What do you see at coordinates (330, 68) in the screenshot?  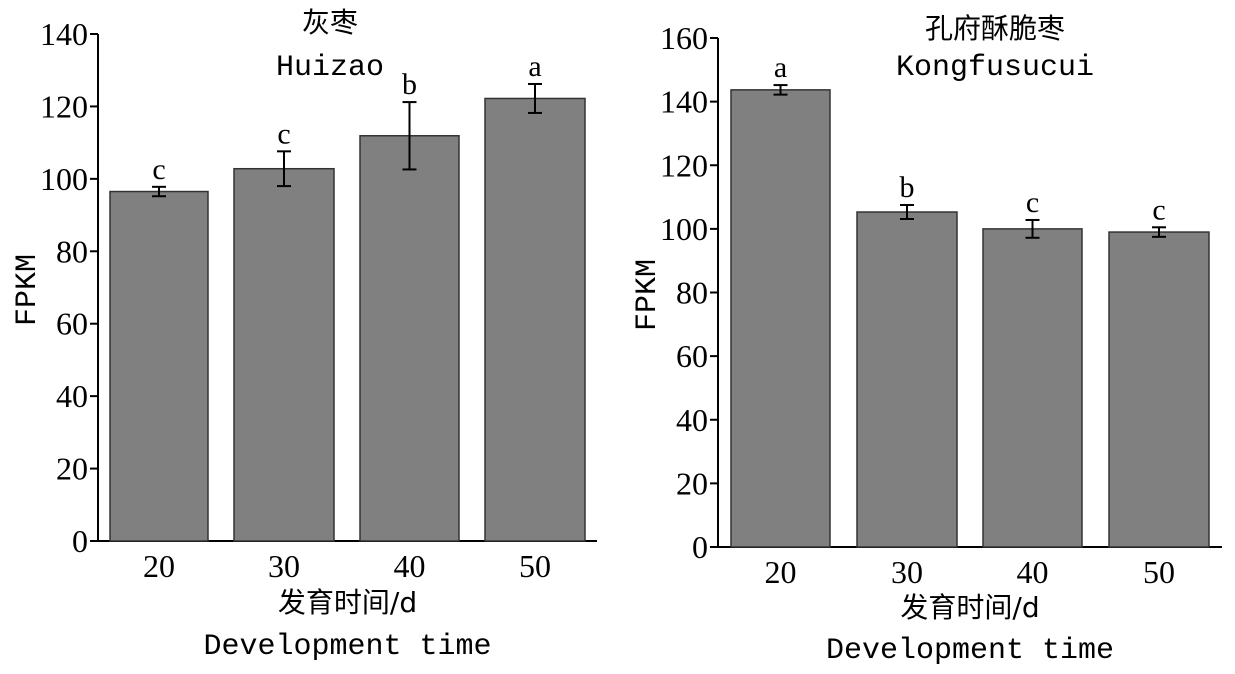 I see `chart-subtitle: Huizao` at bounding box center [330, 68].